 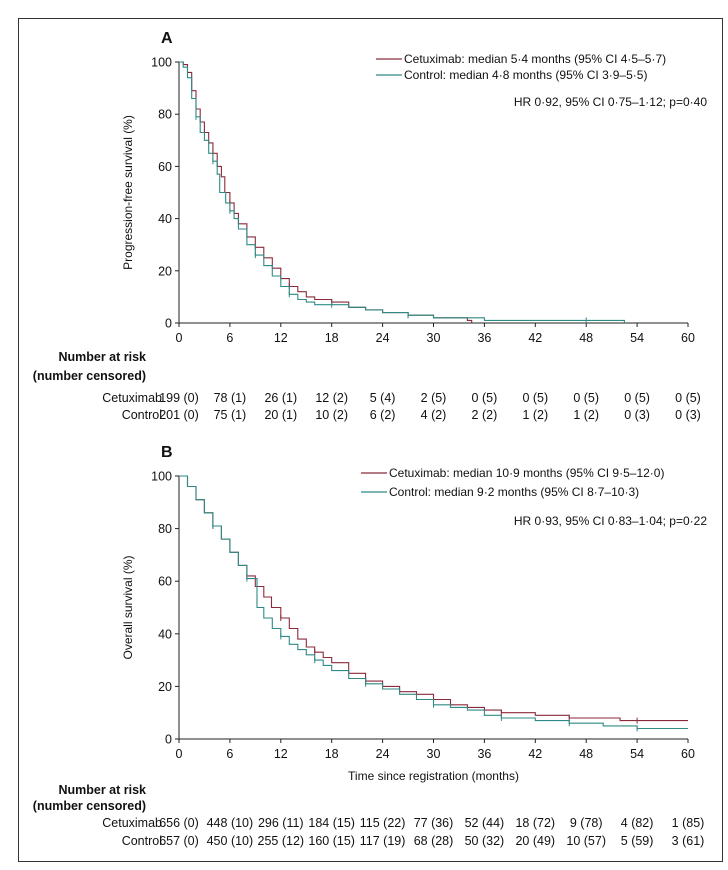 What do you see at coordinates (383, 841) in the screenshot?
I see `risk-cell: 117 (19)` at bounding box center [383, 841].